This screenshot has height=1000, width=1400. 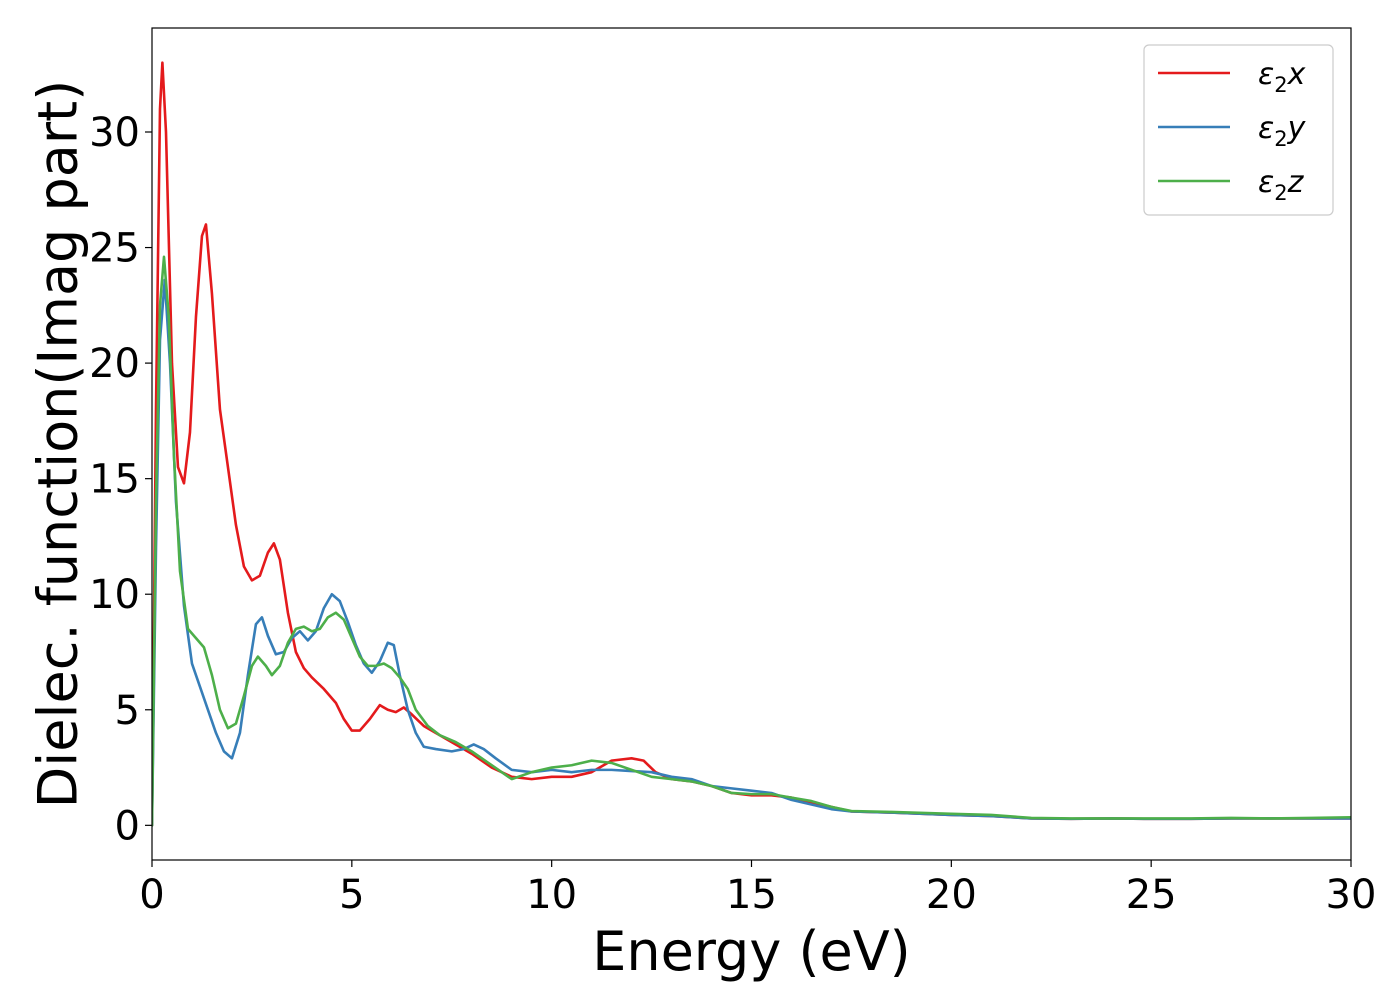 What do you see at coordinates (751, 951) in the screenshot?
I see `x-axis-title: Energy (eV)` at bounding box center [751, 951].